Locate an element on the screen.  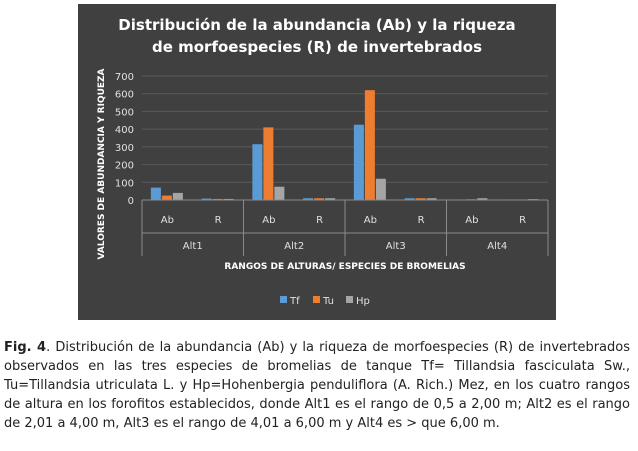
x-group-label: Alt3 is located at coordinates (396, 246).